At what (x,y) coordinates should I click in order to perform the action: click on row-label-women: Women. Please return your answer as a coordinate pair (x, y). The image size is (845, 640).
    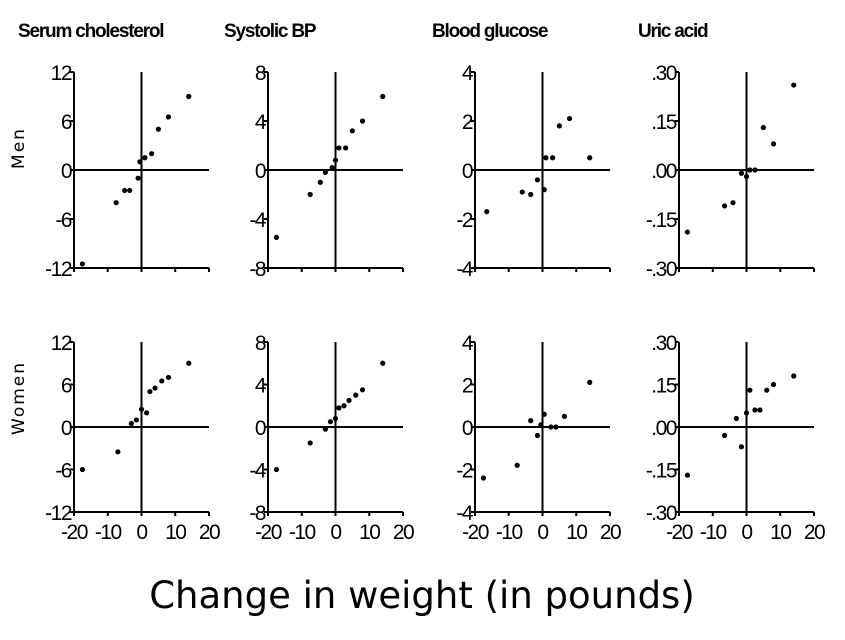
    Looking at the image, I should click on (19, 398).